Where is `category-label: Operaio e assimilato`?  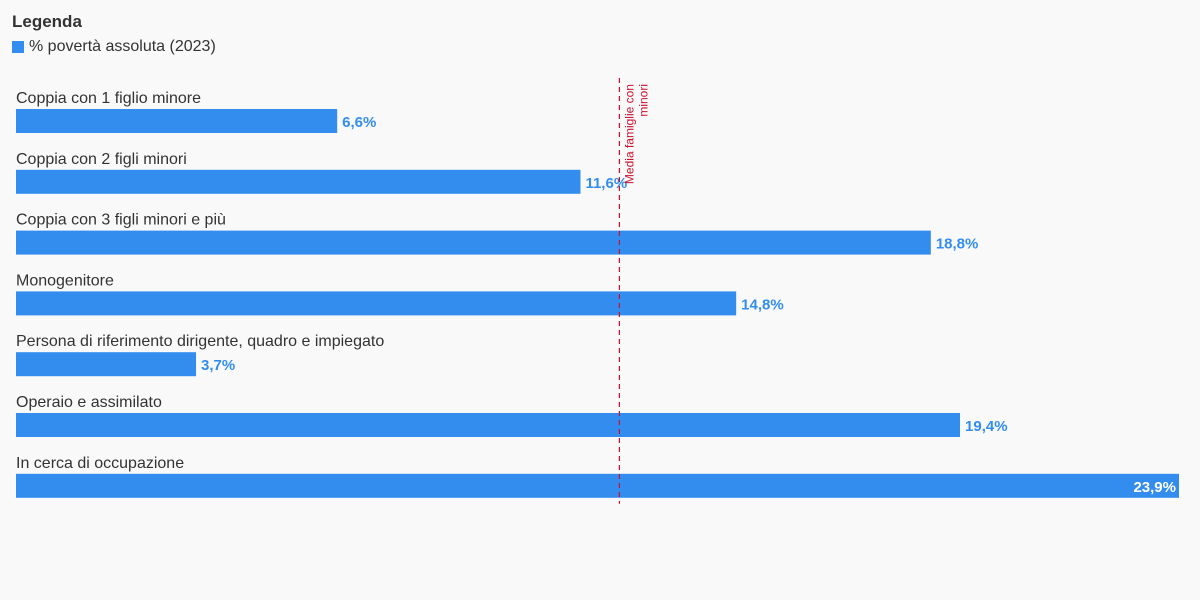 category-label: Operaio e assimilato is located at coordinates (89, 402).